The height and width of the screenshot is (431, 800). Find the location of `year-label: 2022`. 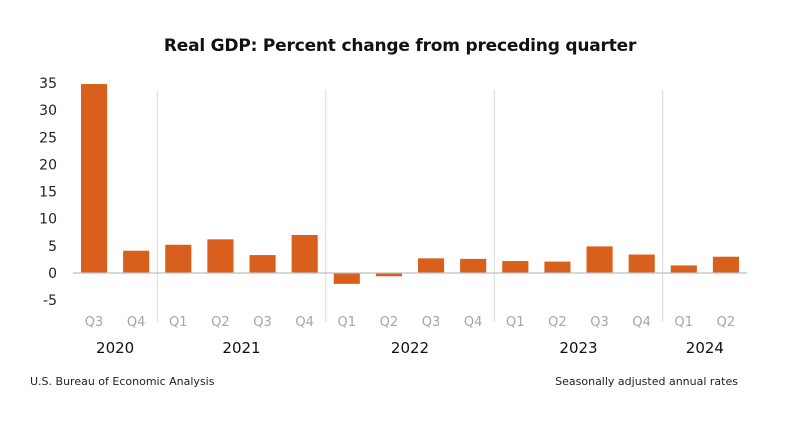

year-label: 2022 is located at coordinates (410, 348).